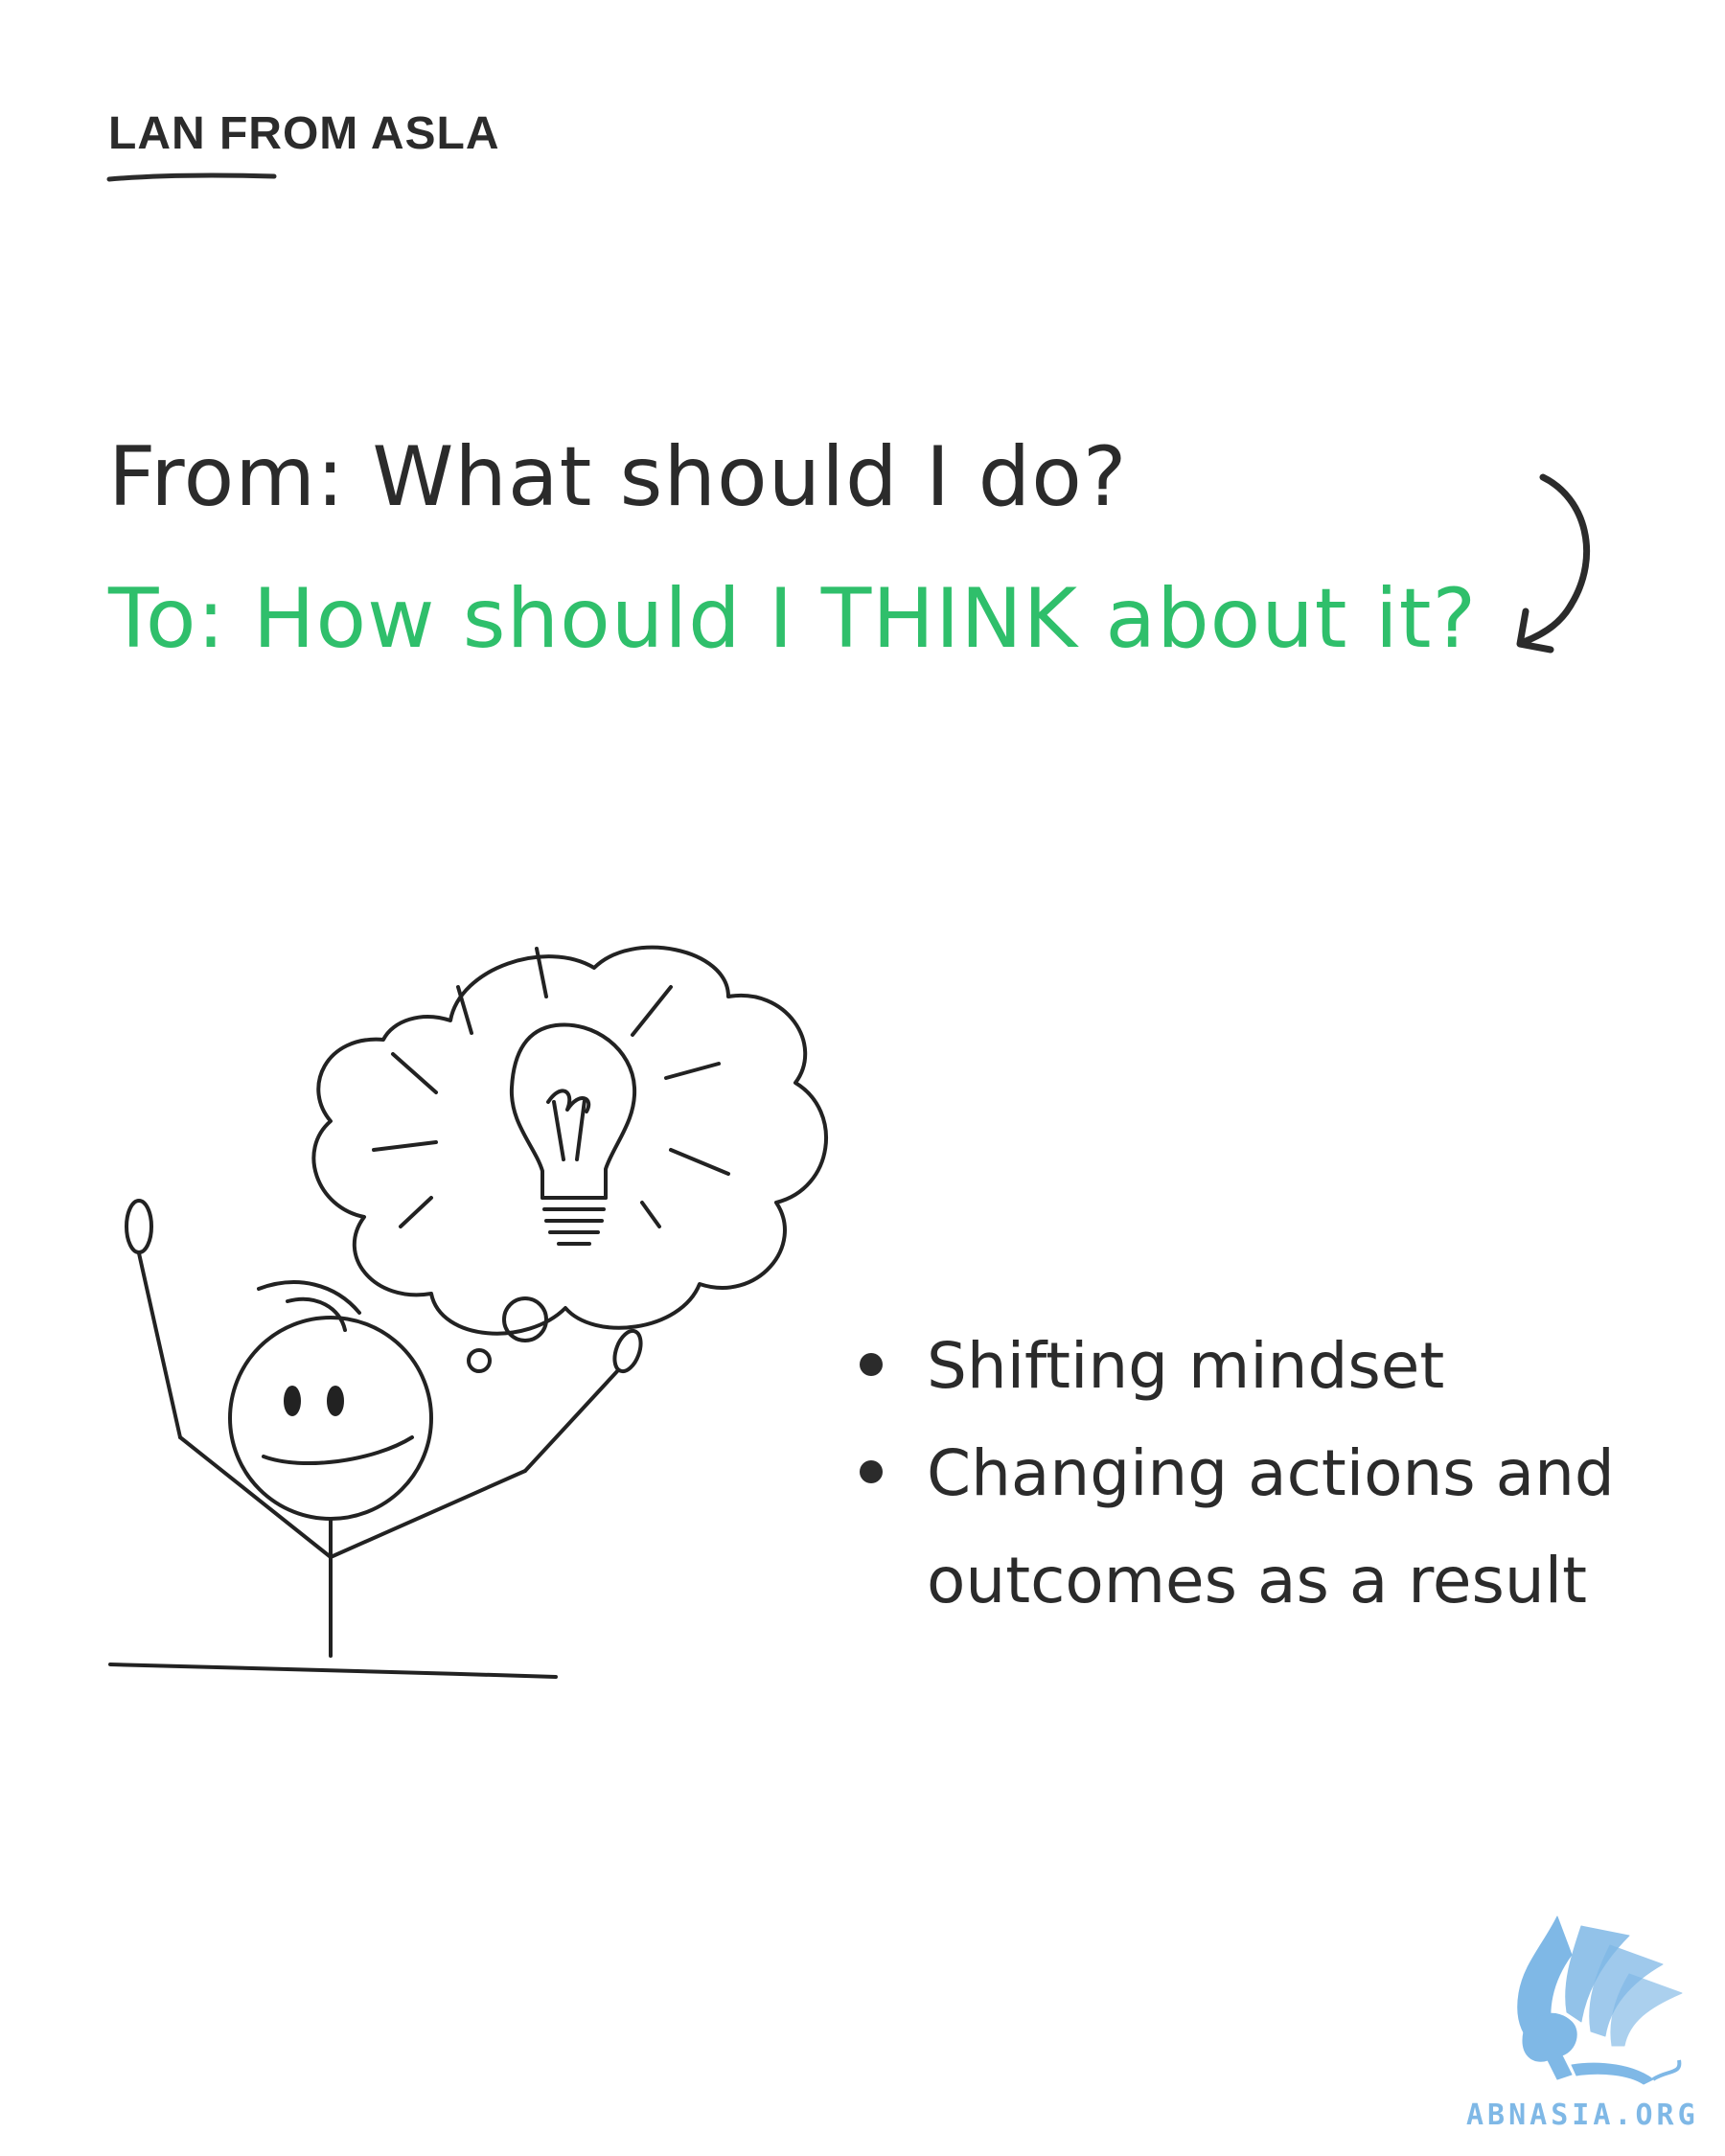 The height and width of the screenshot is (2156, 1725). Describe the element at coordinates (1186, 1366) in the screenshot. I see `bullet-text: Shifting mindset` at that location.